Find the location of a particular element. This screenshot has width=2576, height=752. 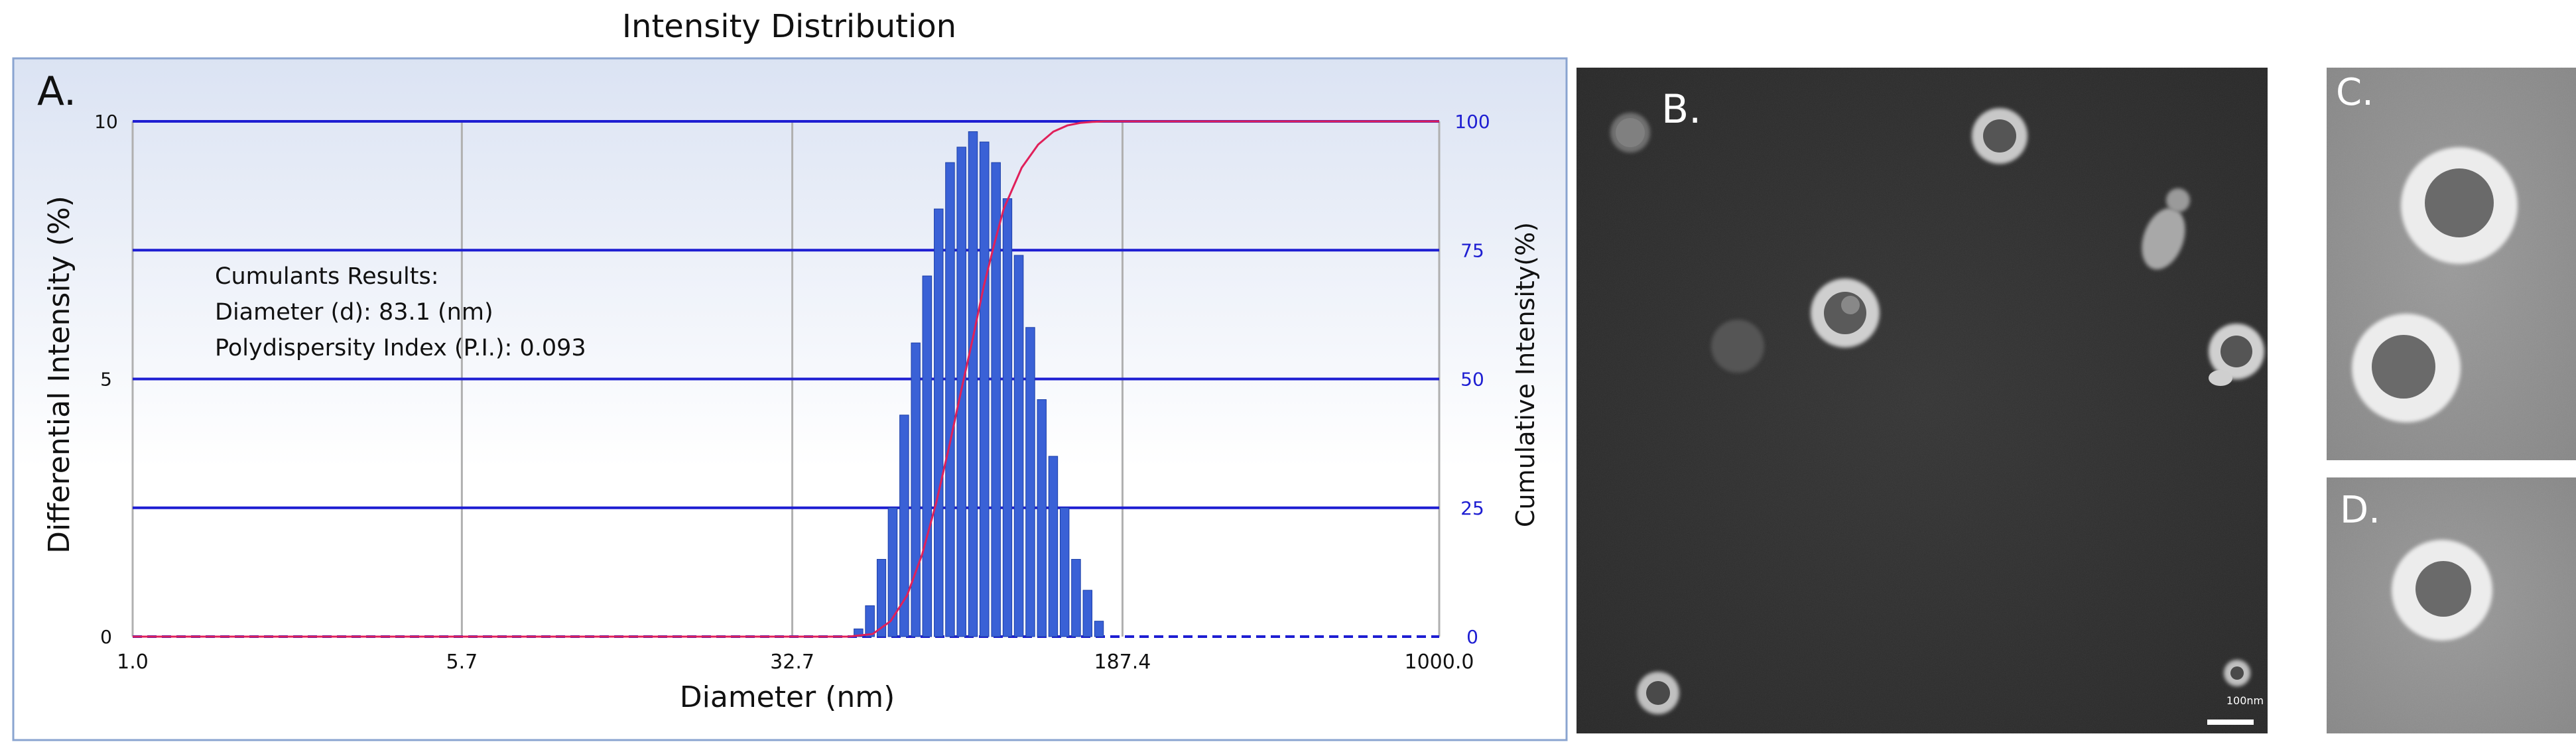

annotation-line-1: Cumulants Results: is located at coordinates (327, 276).